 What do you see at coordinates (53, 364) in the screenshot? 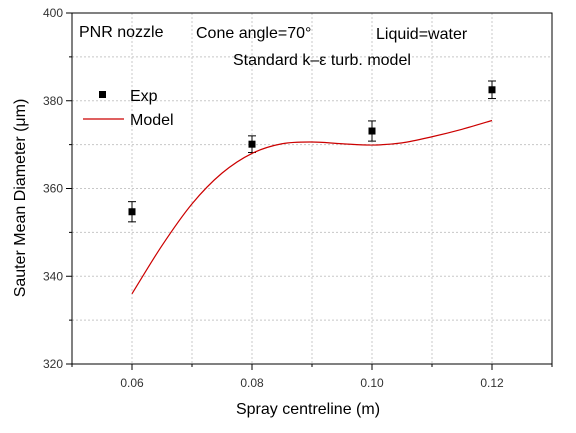
I see `y-tick-label: 320` at bounding box center [53, 364].